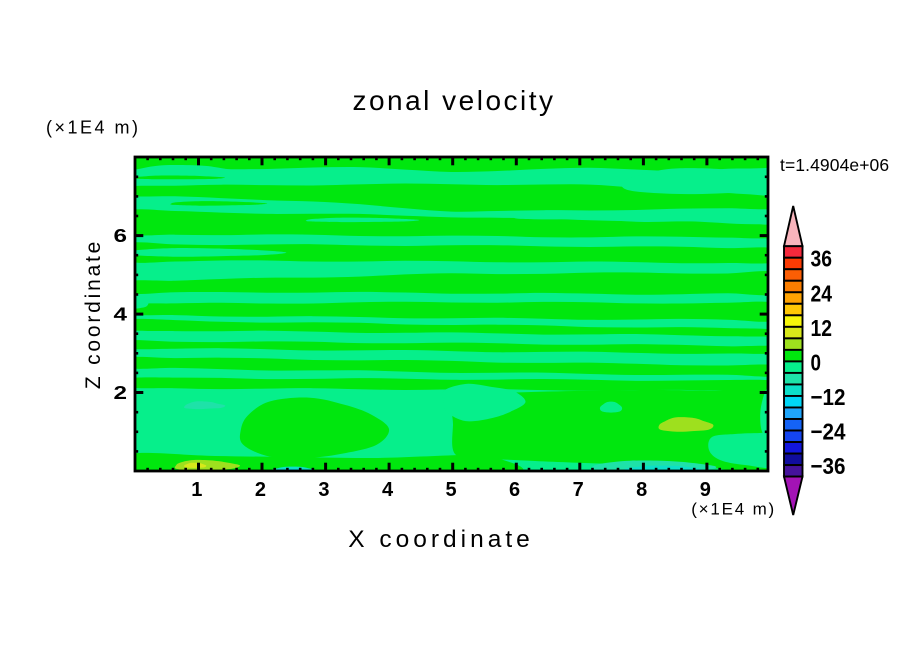  Describe the element at coordinates (323, 490) in the screenshot. I see `svg-text: 3` at that location.